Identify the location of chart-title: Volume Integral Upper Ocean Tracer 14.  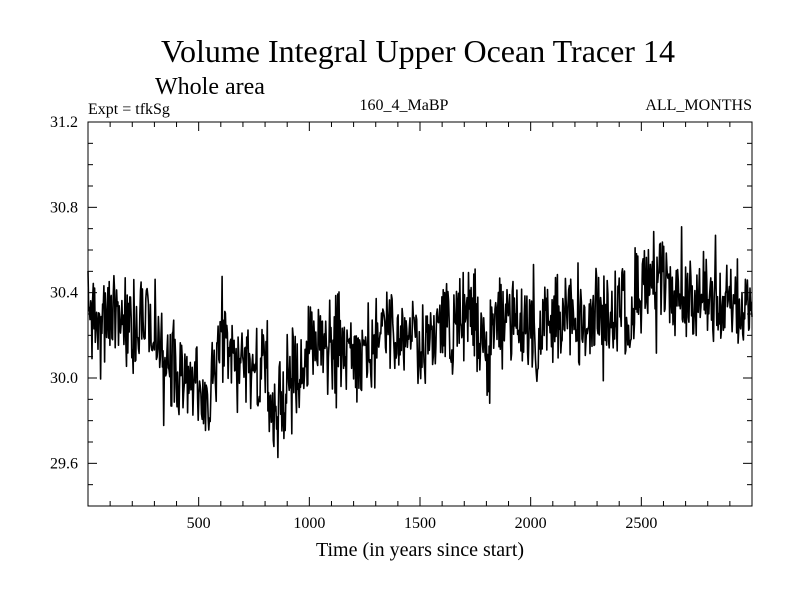
(418, 51).